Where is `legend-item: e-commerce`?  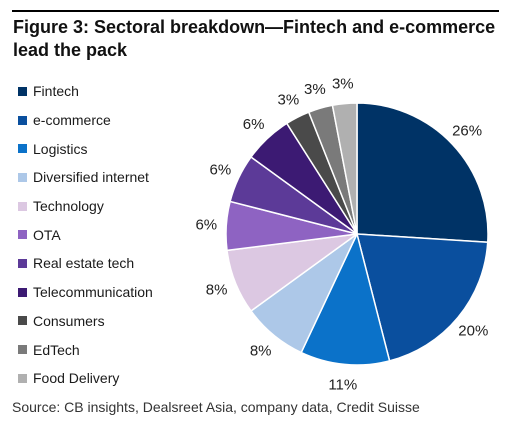
legend-item: e-commerce is located at coordinates (85, 120).